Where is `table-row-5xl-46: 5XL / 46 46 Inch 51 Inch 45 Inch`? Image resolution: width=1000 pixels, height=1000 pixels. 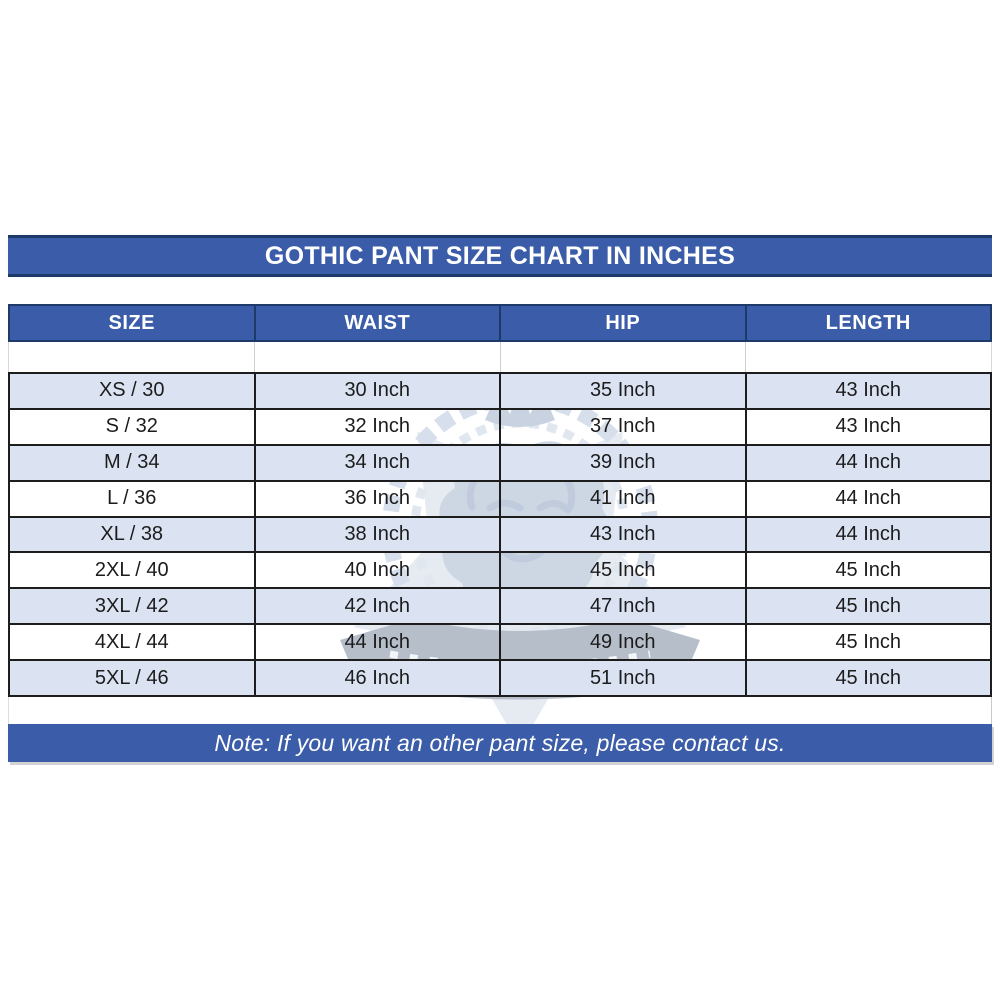
table-row-5xl-46: 5XL / 46 46 Inch 51 Inch 45 Inch is located at coordinates (500, 678).